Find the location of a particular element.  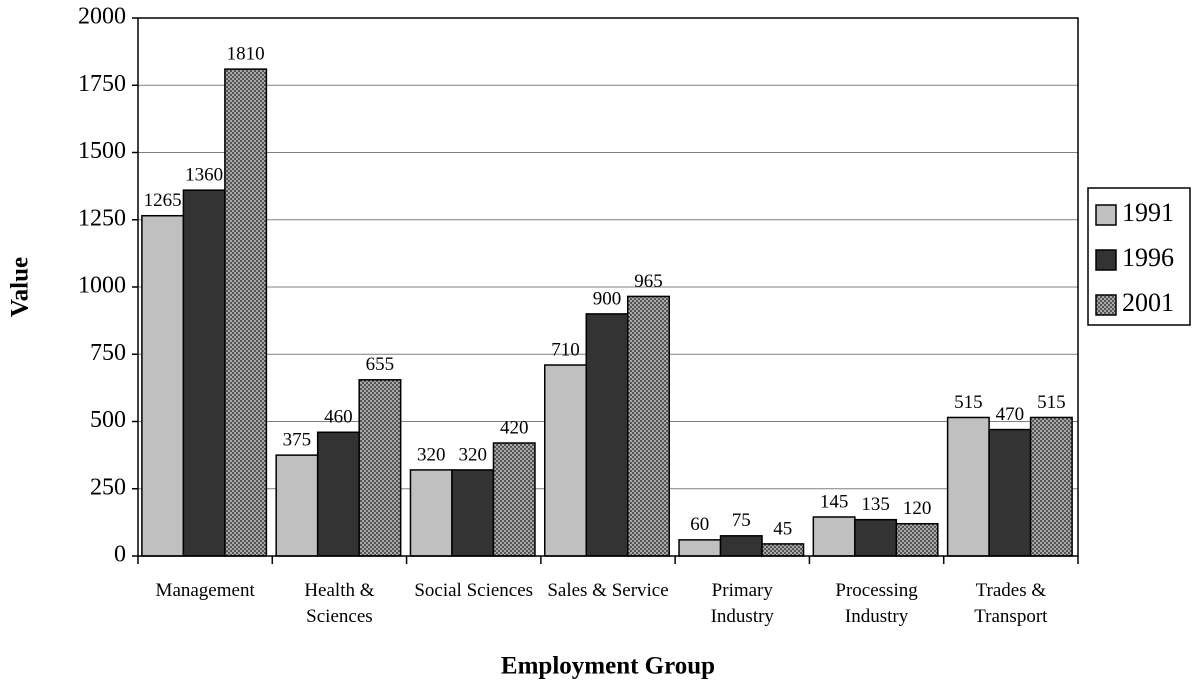

value-label: 1265 is located at coordinates (163, 200).